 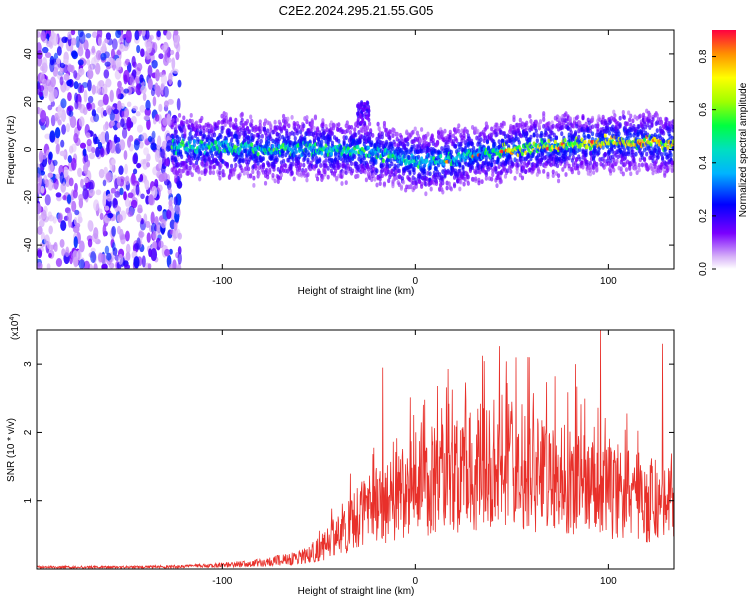 I want to click on colorbar-tick-label: 0.0, so click(x=703, y=269).